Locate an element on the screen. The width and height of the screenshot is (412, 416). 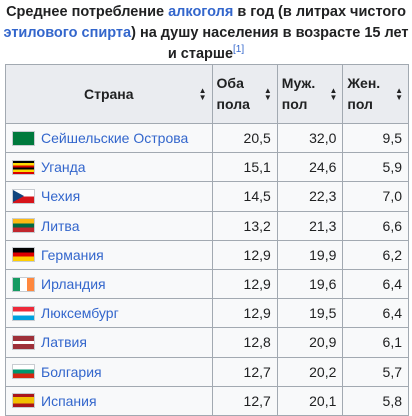
country-cell: Сейшельские Острова is located at coordinates (109, 138).